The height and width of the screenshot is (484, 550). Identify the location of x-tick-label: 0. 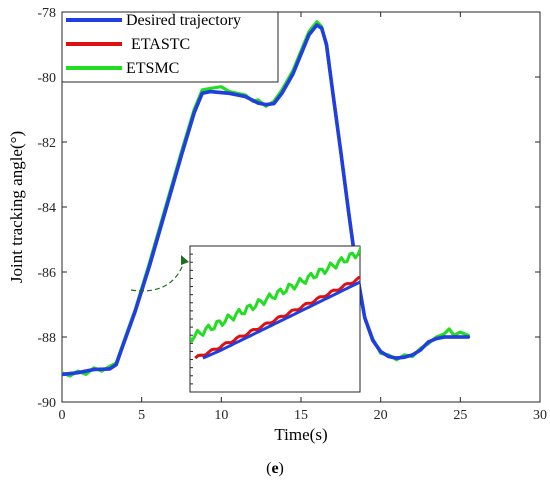
(62, 415).